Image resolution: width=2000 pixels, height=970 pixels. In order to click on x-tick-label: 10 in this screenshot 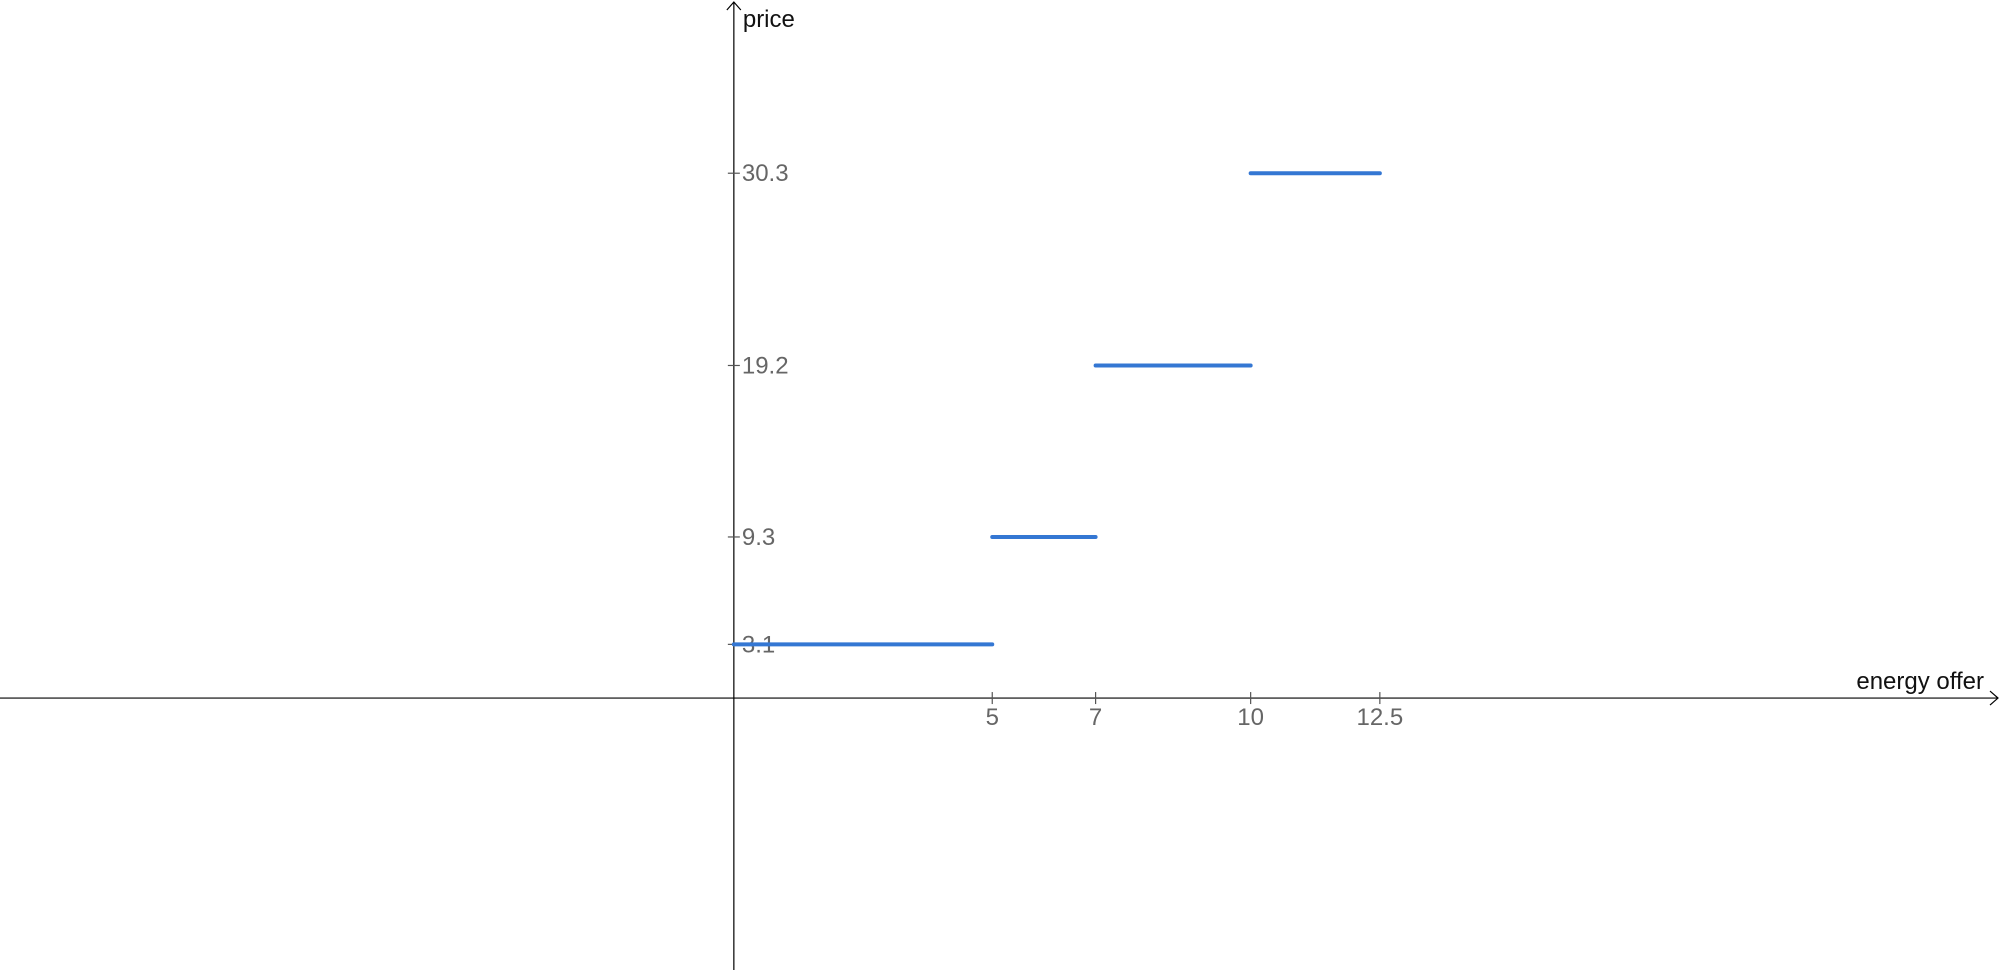, I will do `click(1250, 717)`.